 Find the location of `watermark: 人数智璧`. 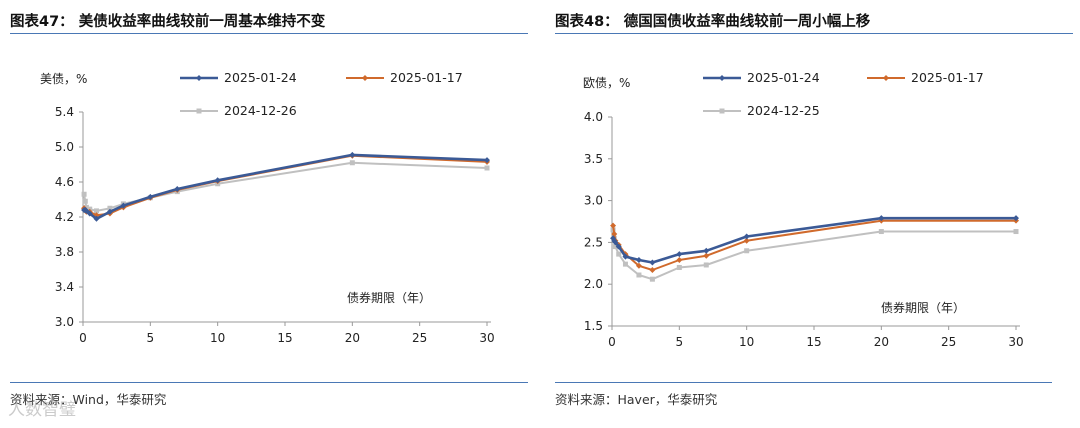

watermark: 人数智璧 is located at coordinates (42, 410).